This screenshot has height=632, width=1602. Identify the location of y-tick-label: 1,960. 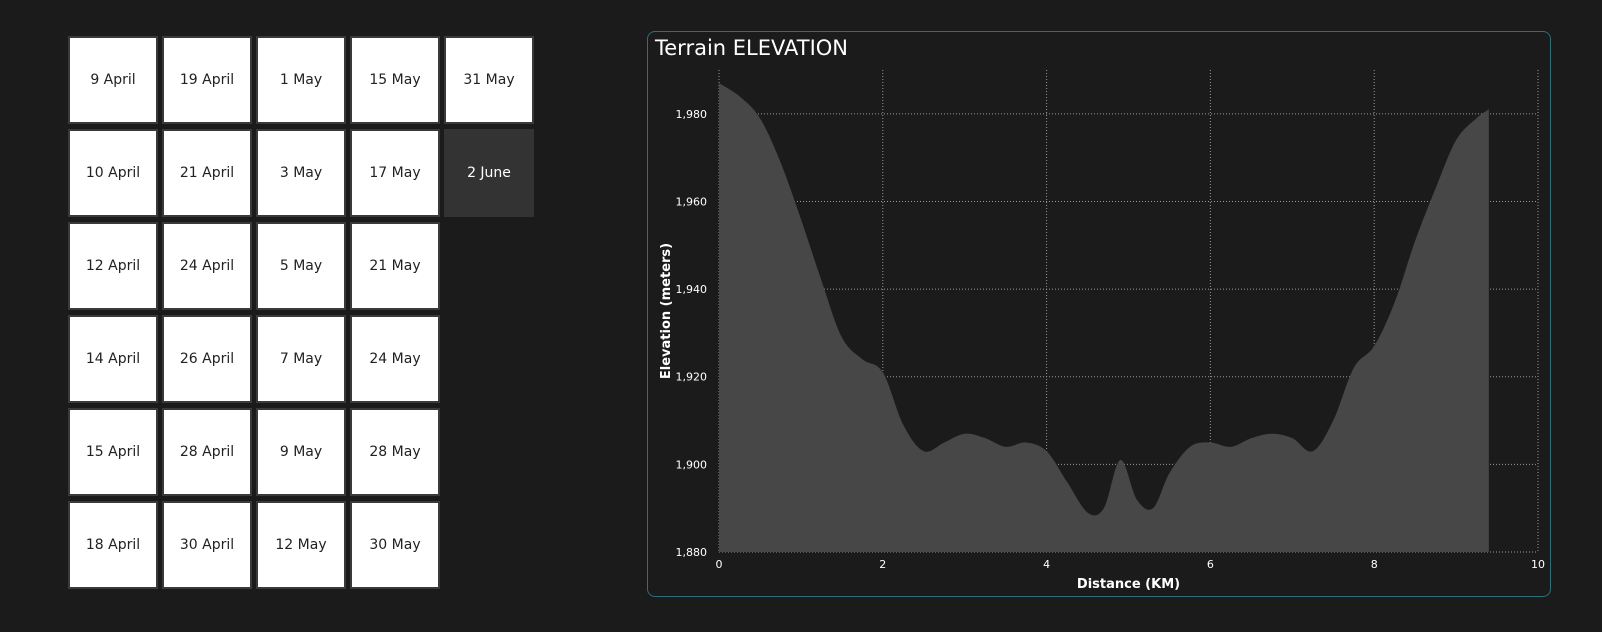
(692, 201).